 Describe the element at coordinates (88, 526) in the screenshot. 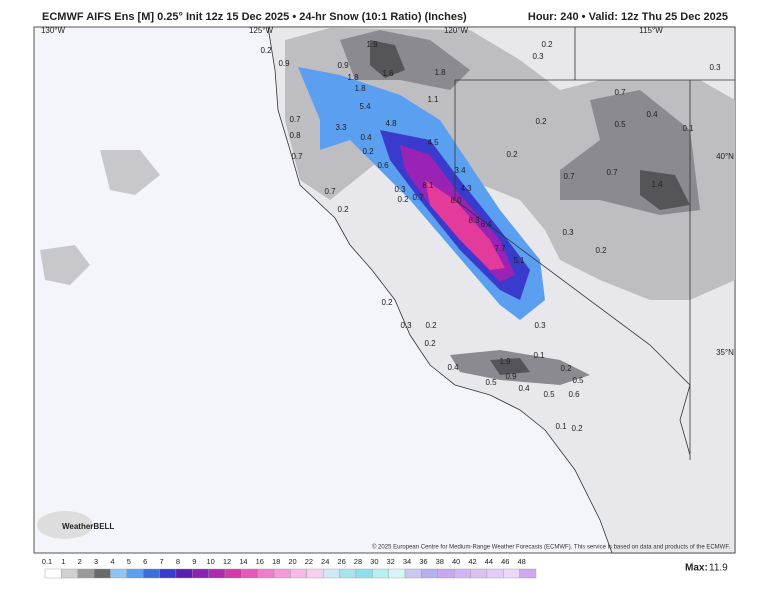

I see `logo: WeatherBELL` at that location.